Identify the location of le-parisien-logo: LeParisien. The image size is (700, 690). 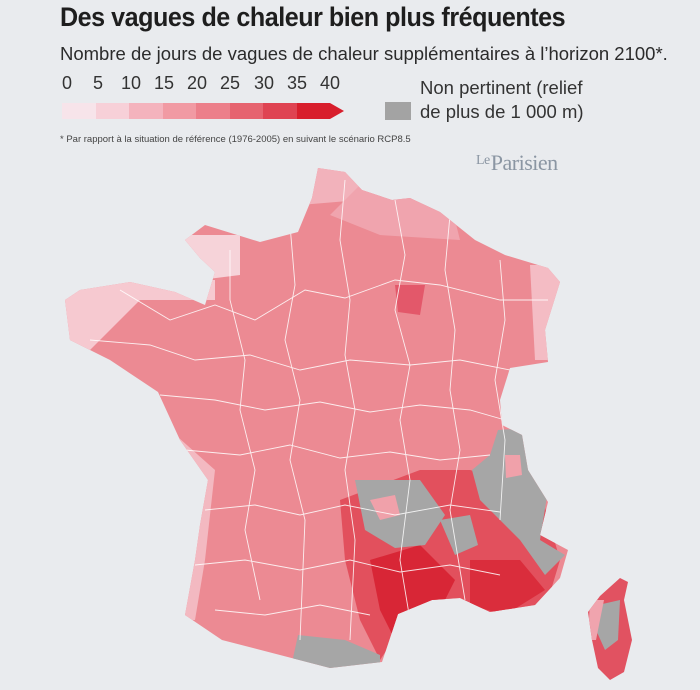
(517, 163).